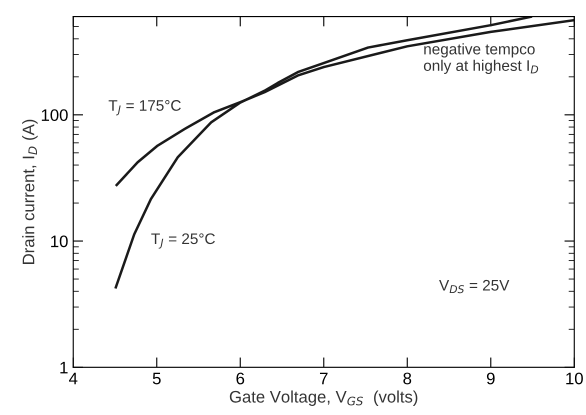  Describe the element at coordinates (59, 241) in the screenshot. I see `y-tick-label: 10` at that location.